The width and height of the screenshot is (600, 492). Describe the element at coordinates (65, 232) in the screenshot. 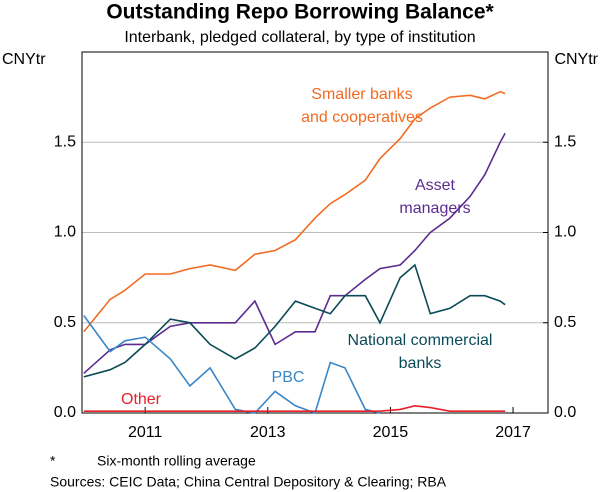

I see `y-tick-label: 1.0` at that location.